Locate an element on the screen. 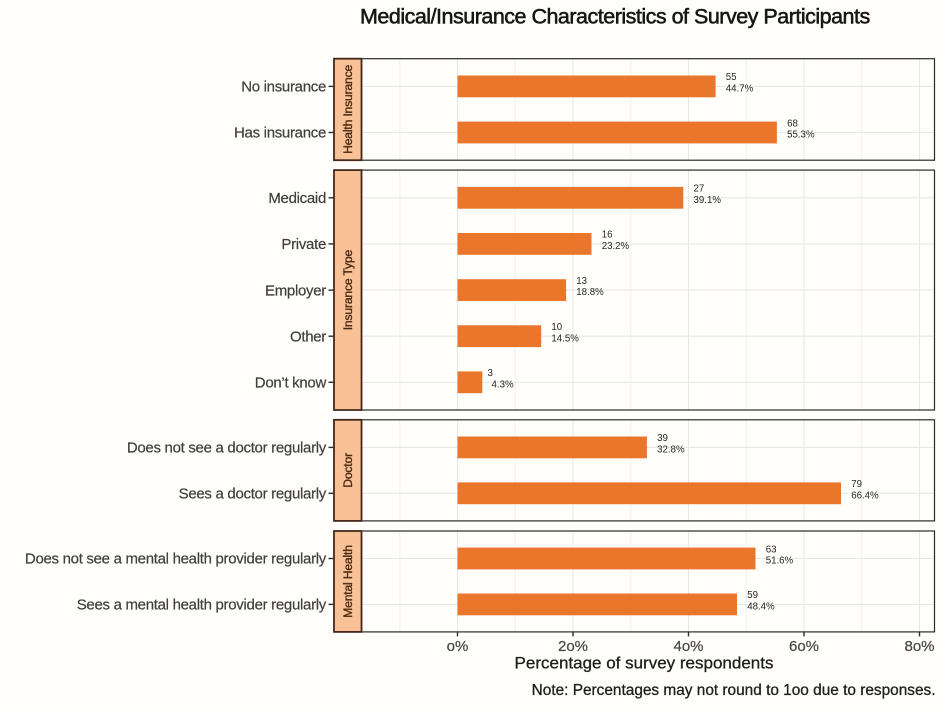  svg-text: 4o% is located at coordinates (688, 646).